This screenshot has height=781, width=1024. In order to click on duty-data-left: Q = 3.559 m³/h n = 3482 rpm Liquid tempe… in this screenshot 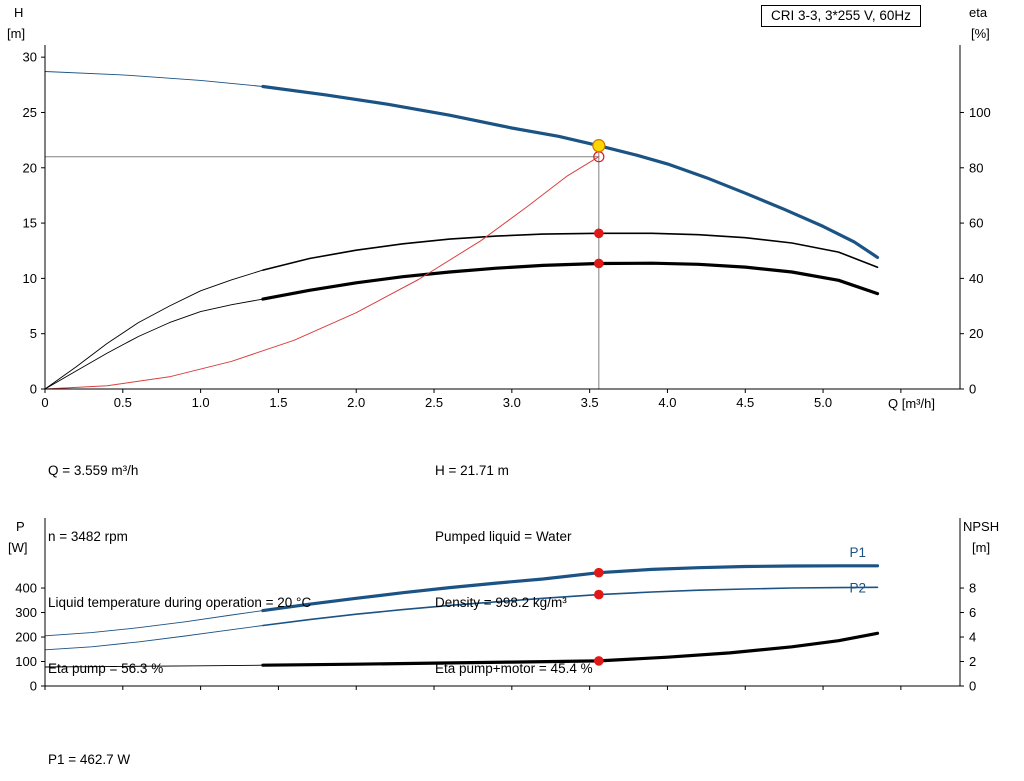, I will do `click(179, 570)`.